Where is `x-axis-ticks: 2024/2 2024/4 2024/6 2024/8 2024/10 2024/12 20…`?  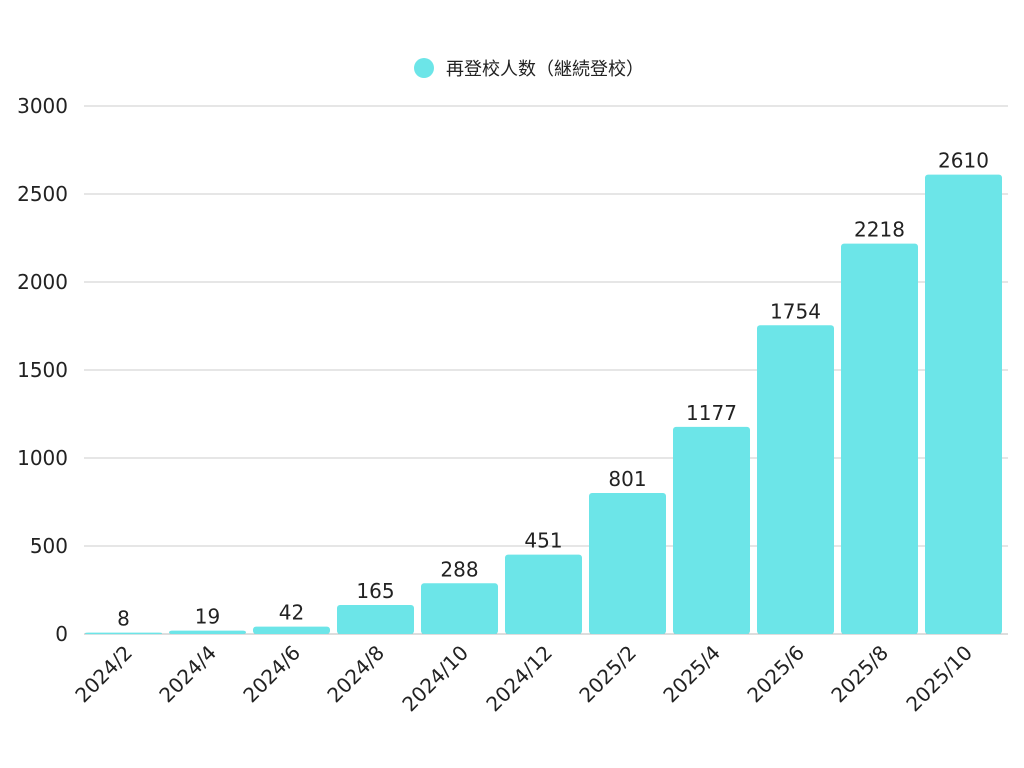
x-axis-ticks: 2024/2 2024/4 2024/6 2024/8 2024/10 2024/12 20… is located at coordinates (523, 679).